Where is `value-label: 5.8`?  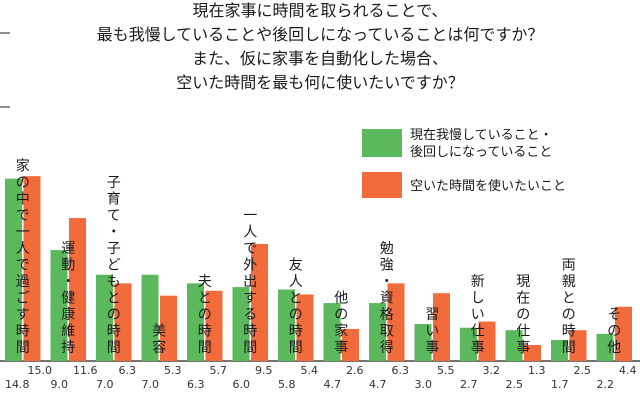 value-label: 5.8 is located at coordinates (287, 384).